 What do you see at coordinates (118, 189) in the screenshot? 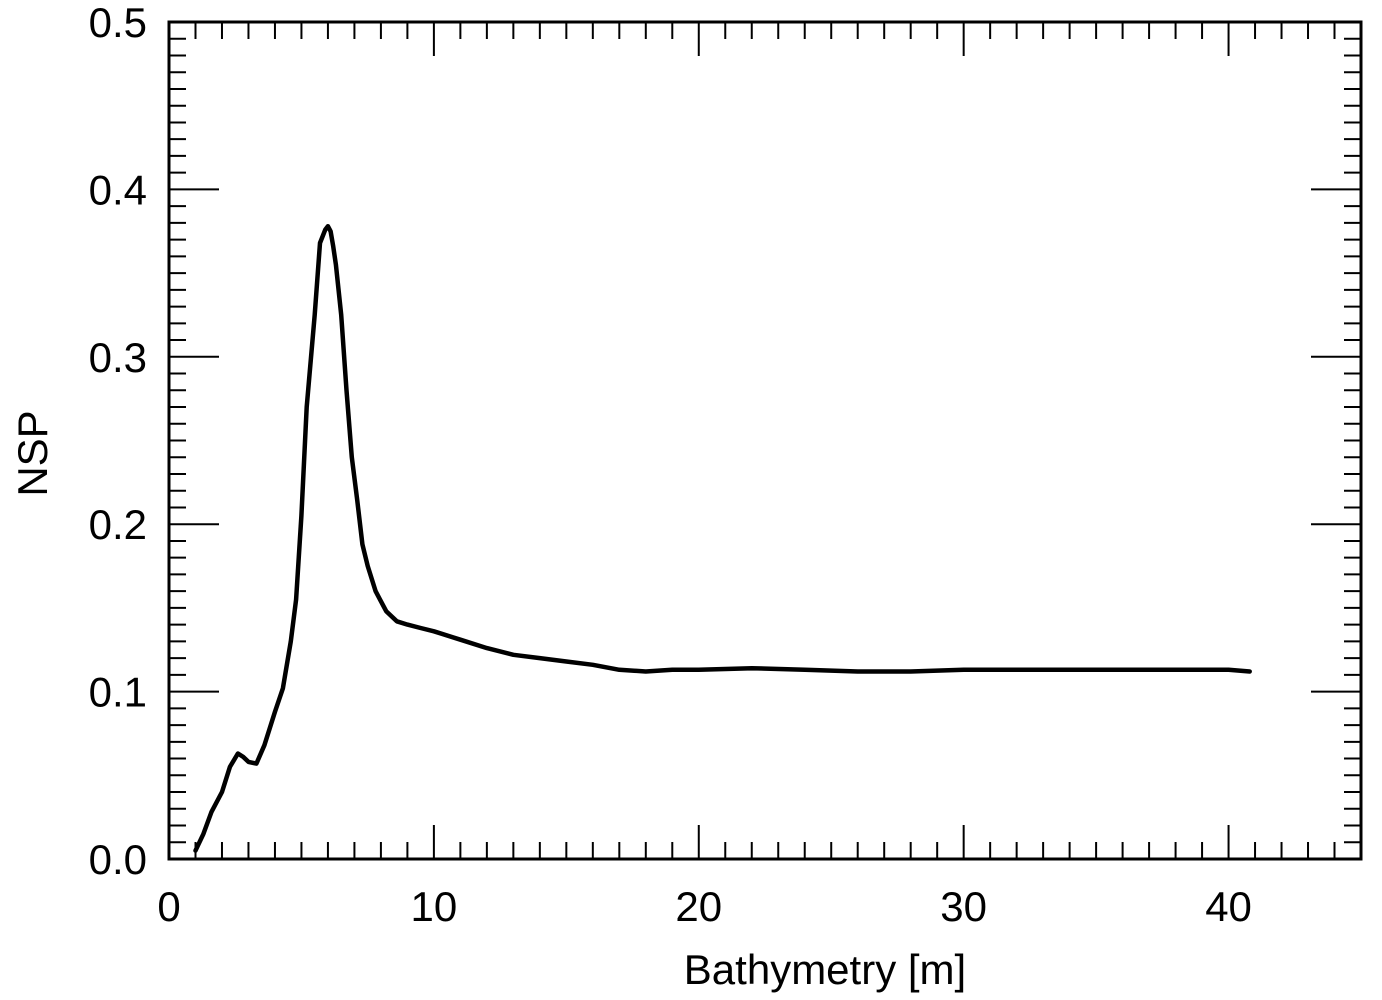
I see `y-tick-label: 0.4` at bounding box center [118, 189].